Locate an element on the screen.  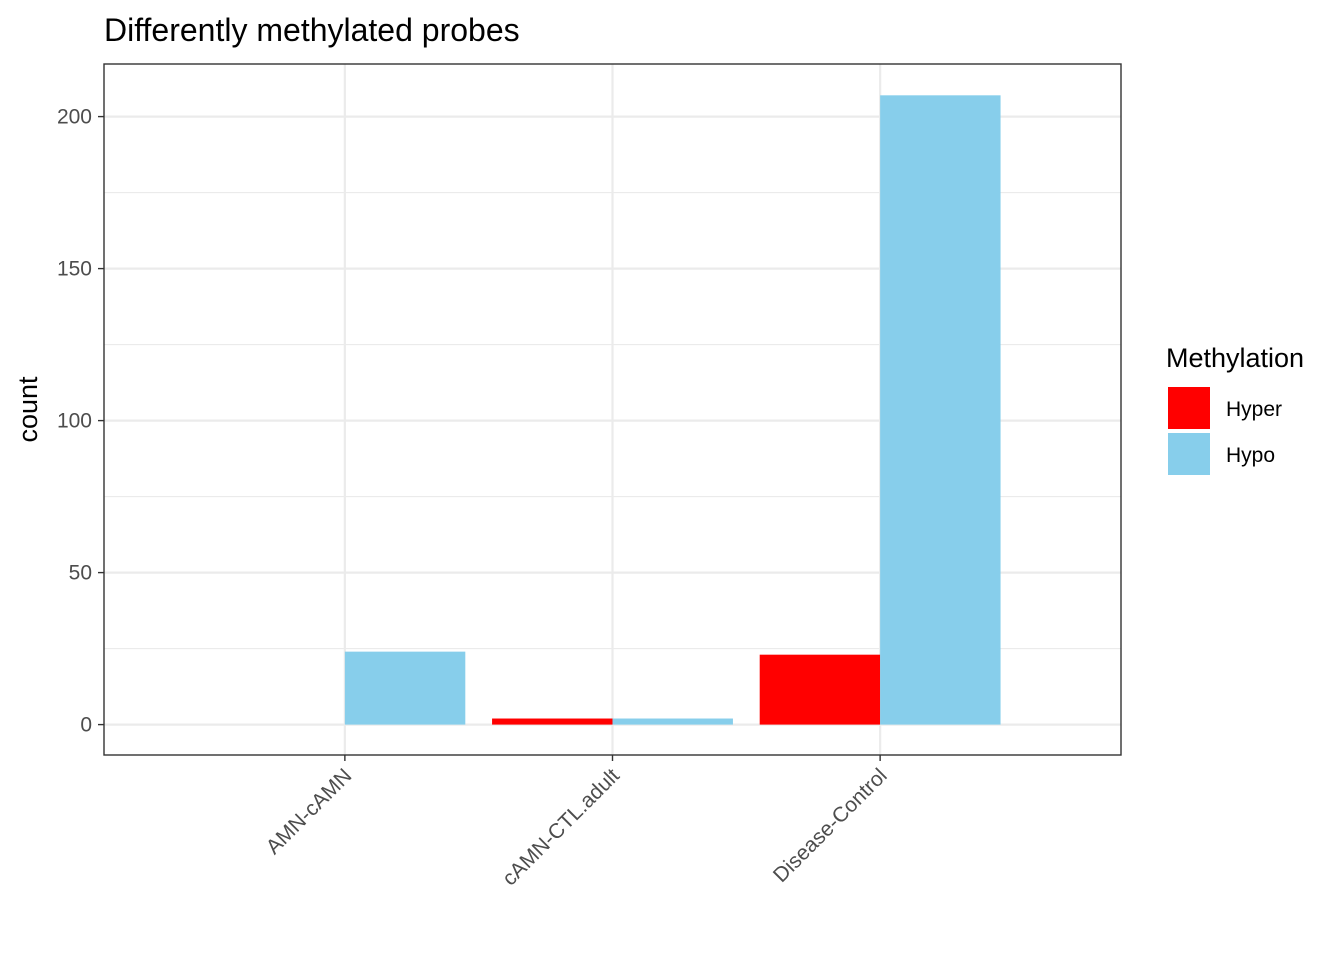
legend: Methylation Hyper Hypo is located at coordinates (1235, 409).